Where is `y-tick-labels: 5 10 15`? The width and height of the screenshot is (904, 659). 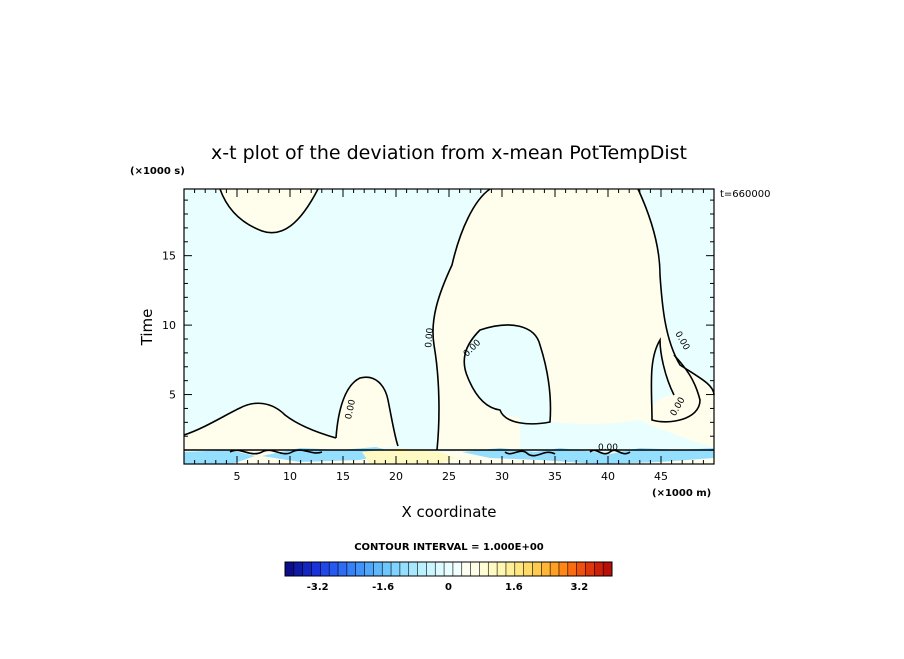 y-tick-labels: 5 10 15 is located at coordinates (169, 326).